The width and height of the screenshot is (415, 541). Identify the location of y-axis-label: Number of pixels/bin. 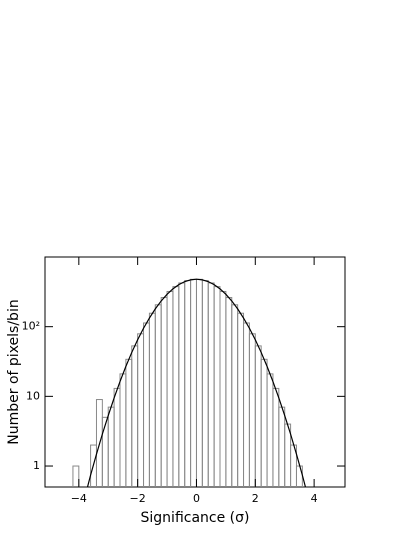
(14, 371).